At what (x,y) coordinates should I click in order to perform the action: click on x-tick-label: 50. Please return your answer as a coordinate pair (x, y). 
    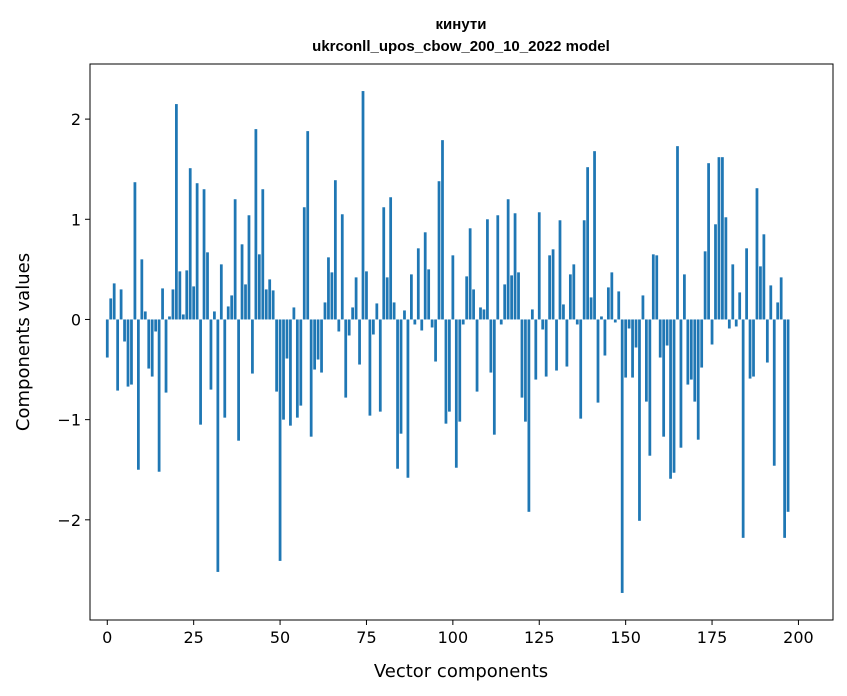
    Looking at the image, I should click on (280, 637).